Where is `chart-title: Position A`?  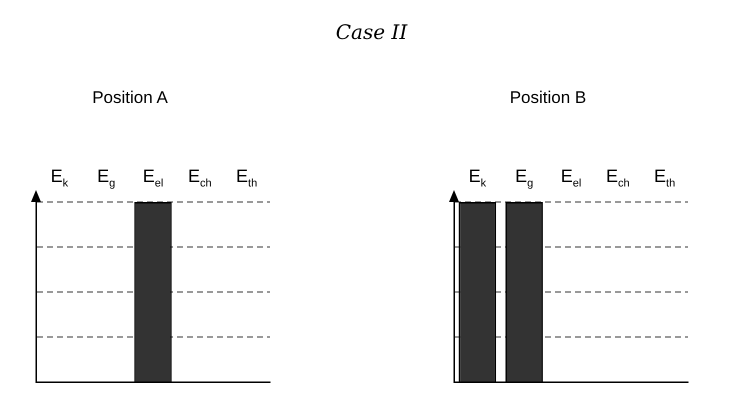
chart-title: Position A is located at coordinates (130, 98).